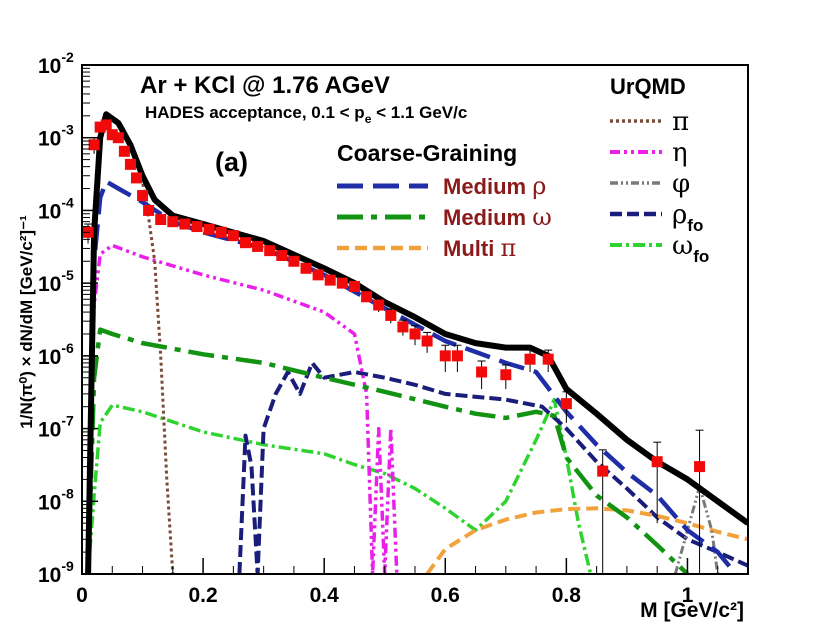  Describe the element at coordinates (82, 595) in the screenshot. I see `x-tick-label: 0` at that location.